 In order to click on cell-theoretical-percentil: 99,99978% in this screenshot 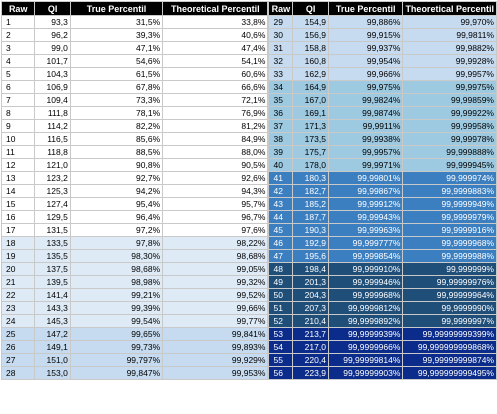, I will do `click(449, 139)`.